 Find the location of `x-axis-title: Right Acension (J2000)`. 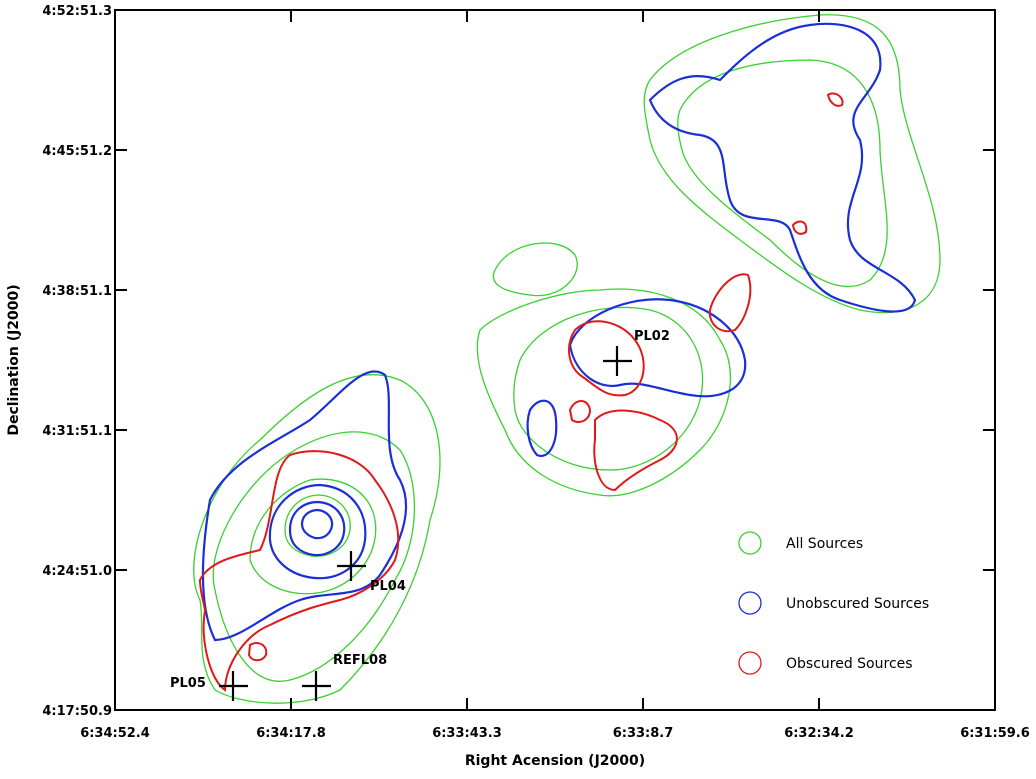

x-axis-title: Right Acension (J2000) is located at coordinates (555, 761).